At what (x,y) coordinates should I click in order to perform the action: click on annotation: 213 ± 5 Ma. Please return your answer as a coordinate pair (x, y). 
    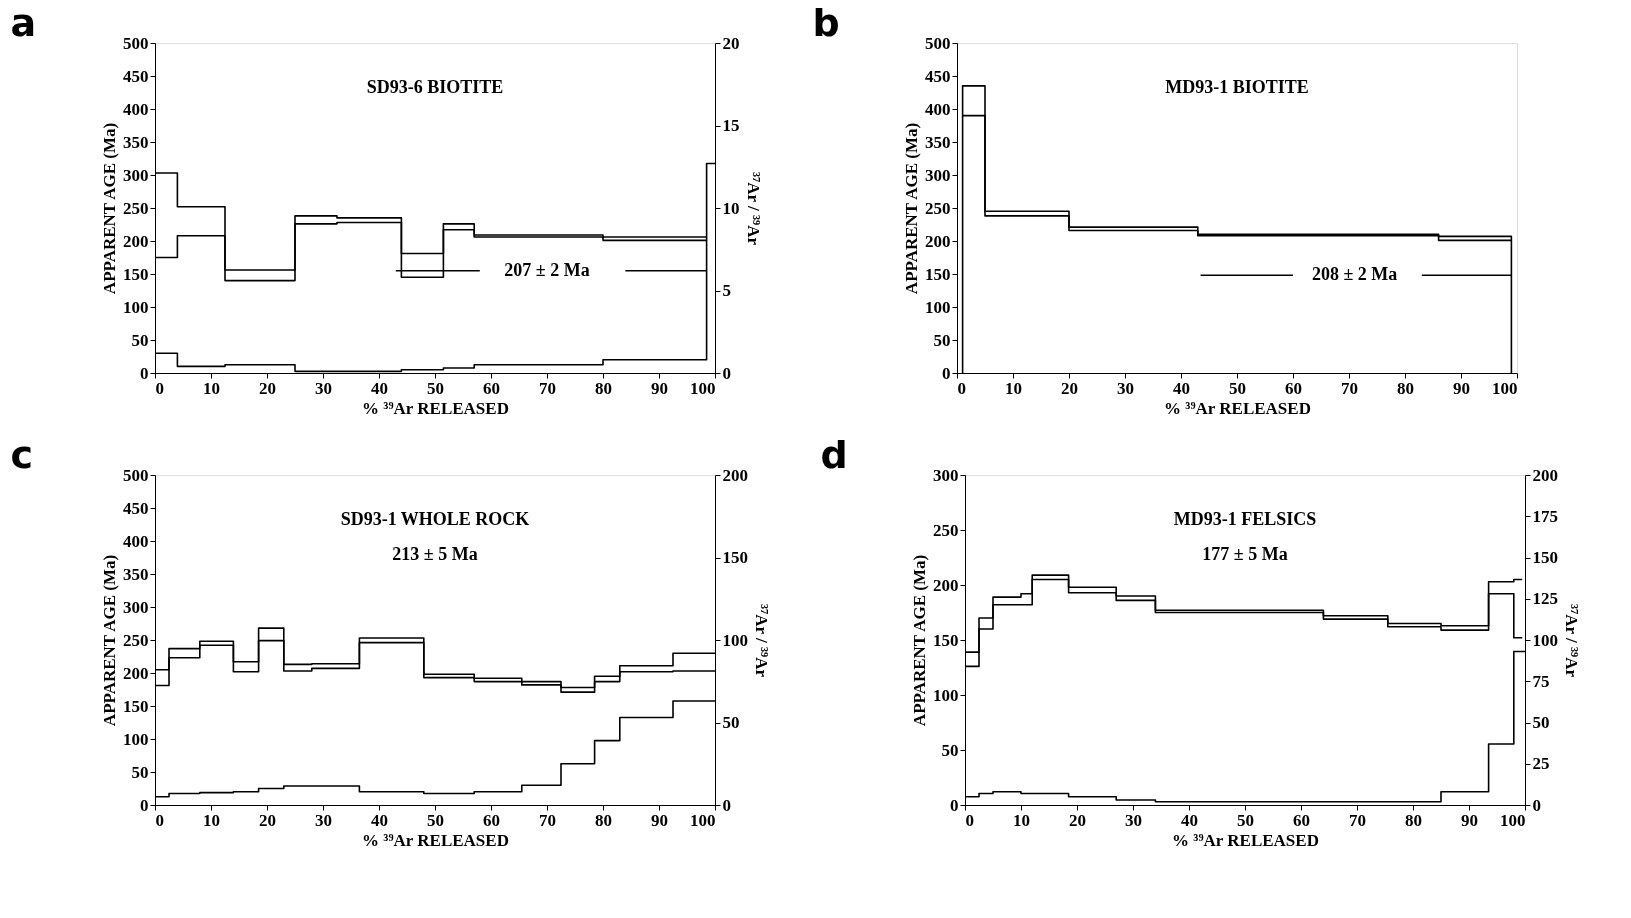
    Looking at the image, I should click on (435, 554).